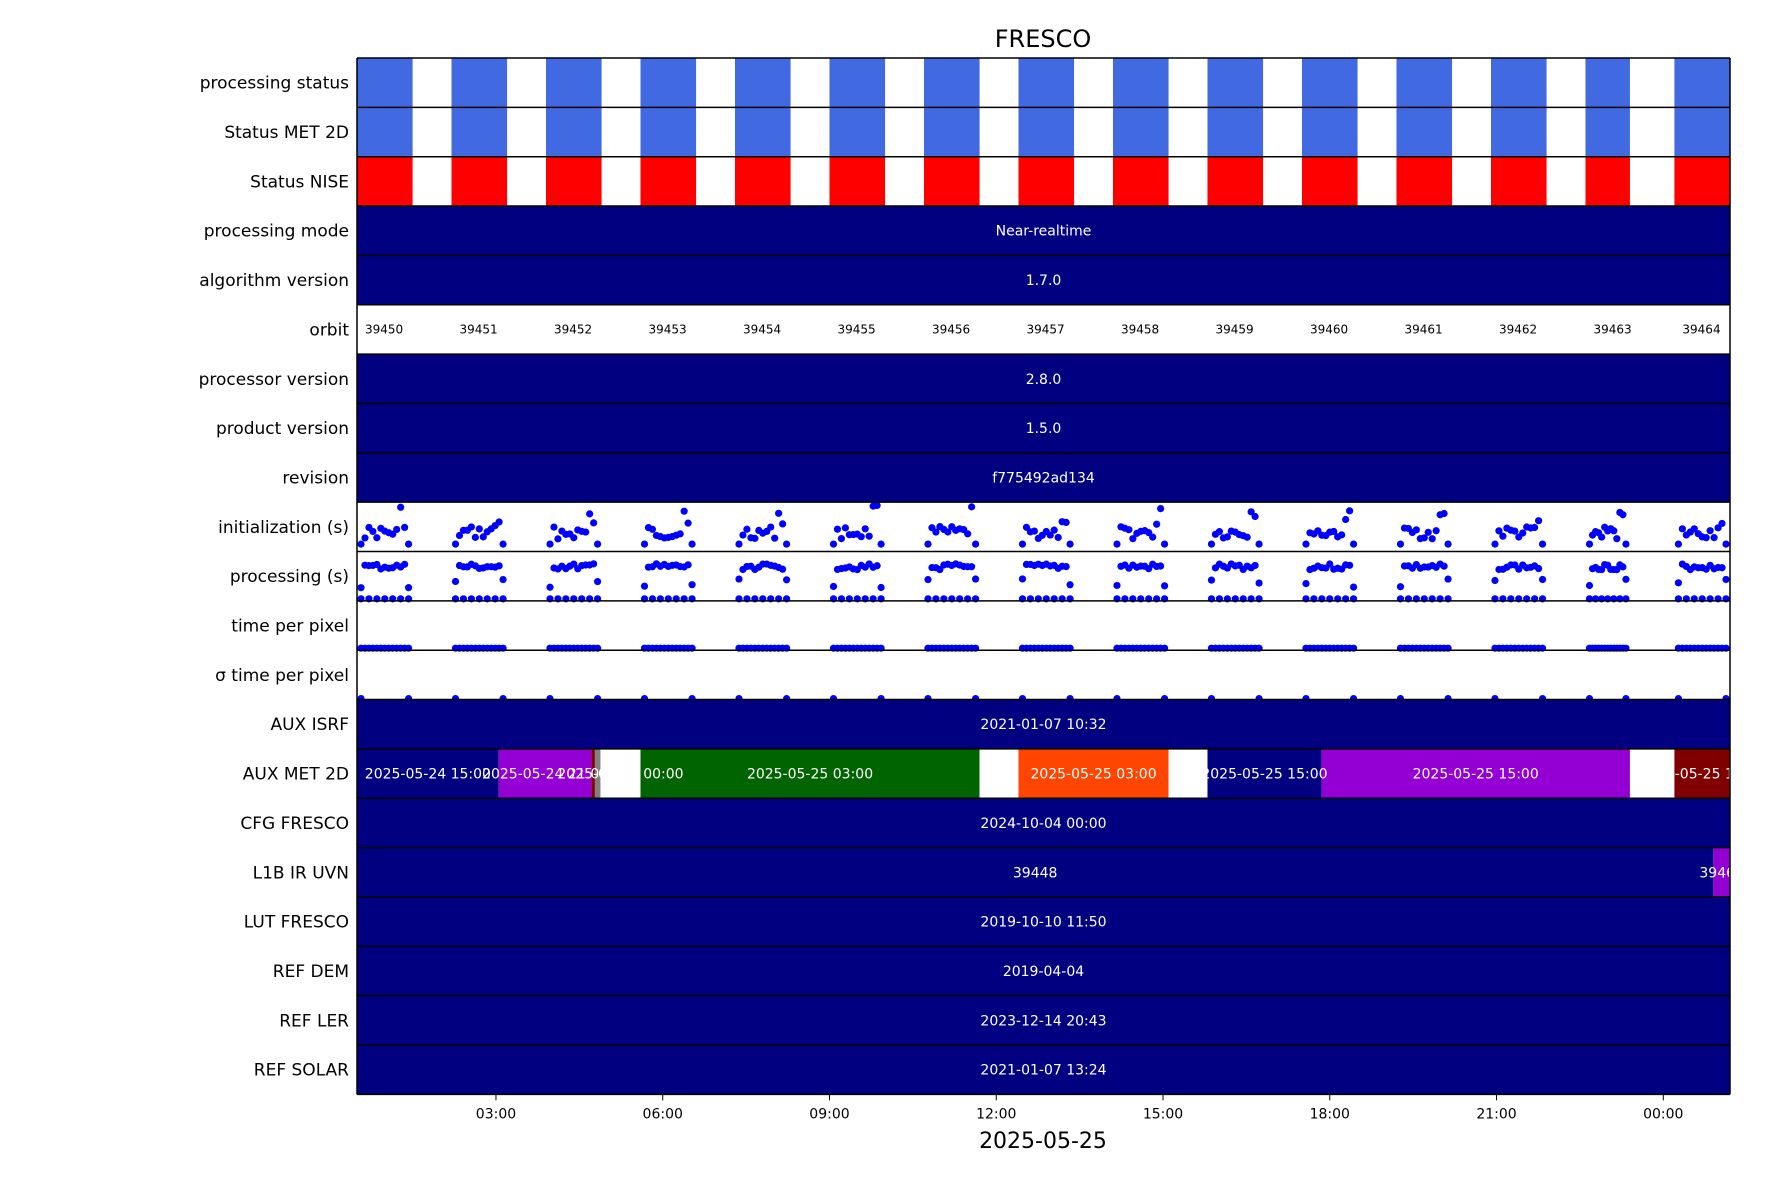  I want to click on band-label: 2021-01-07 10:32, so click(1043, 725).